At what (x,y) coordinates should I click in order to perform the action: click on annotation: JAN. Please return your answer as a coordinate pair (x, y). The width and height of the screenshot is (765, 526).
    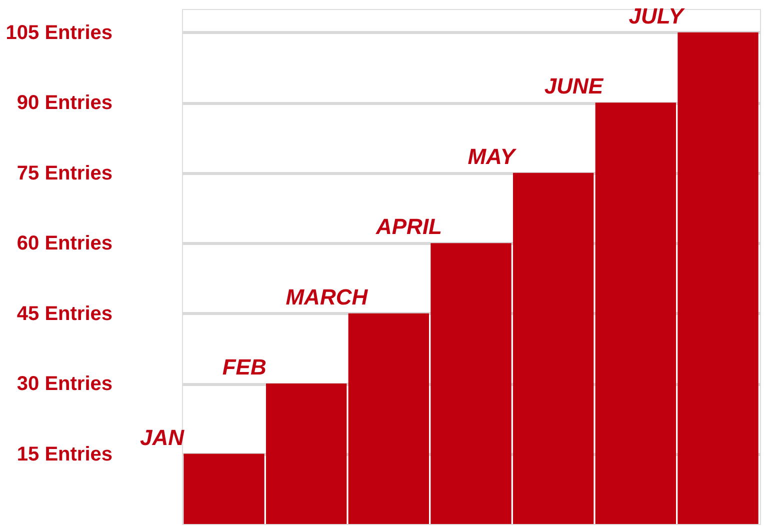
    Looking at the image, I should click on (163, 437).